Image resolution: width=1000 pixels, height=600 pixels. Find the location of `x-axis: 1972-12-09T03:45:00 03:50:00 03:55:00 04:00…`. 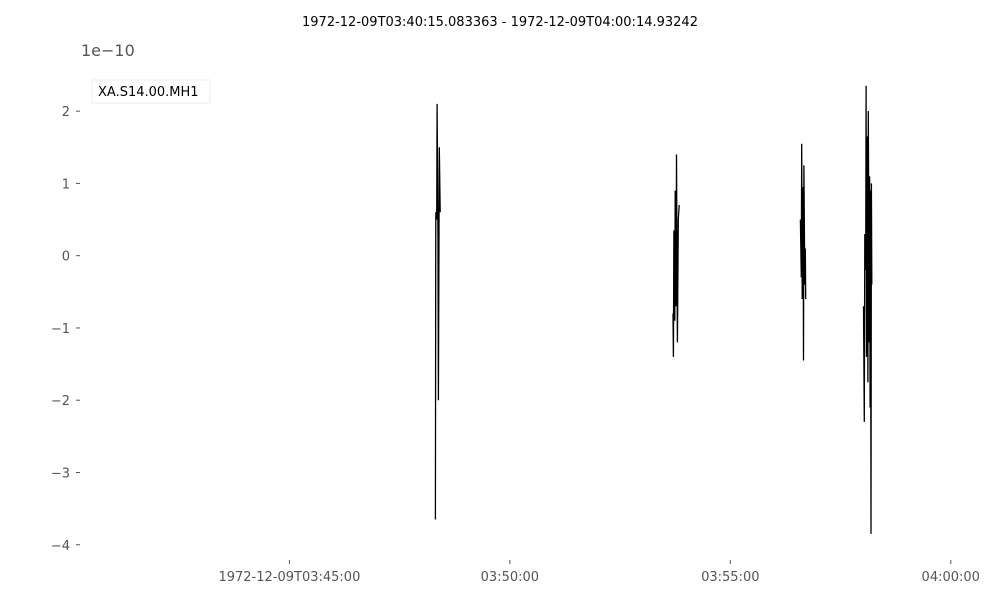

x-axis: 1972-12-09T03:45:00 03:50:00 03:55:00 04:00… is located at coordinates (599, 572).